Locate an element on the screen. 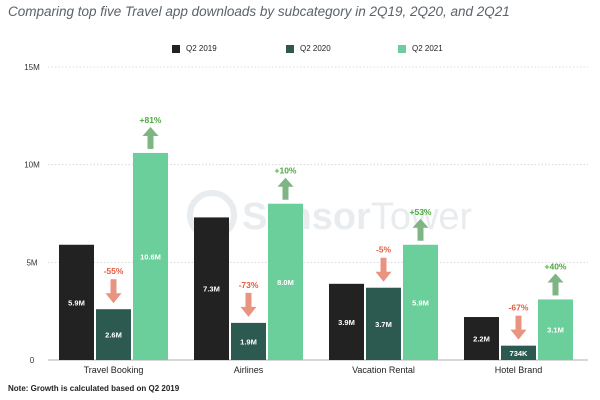 The image size is (600, 400). x-tick-label: Airlines is located at coordinates (249, 370).